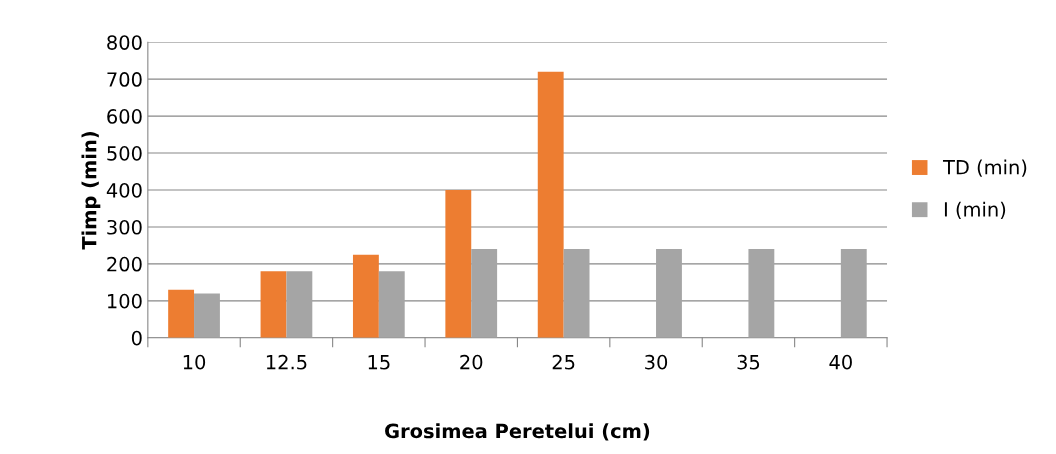  I want to click on y-tick-label: 400, so click(124, 190).